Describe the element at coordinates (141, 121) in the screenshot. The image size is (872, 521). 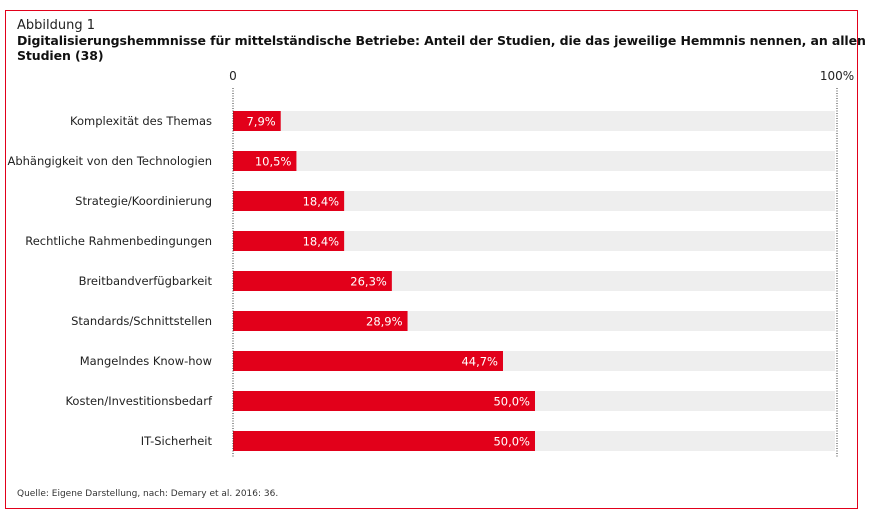
I see `category-label: Komplexität des Themas` at that location.